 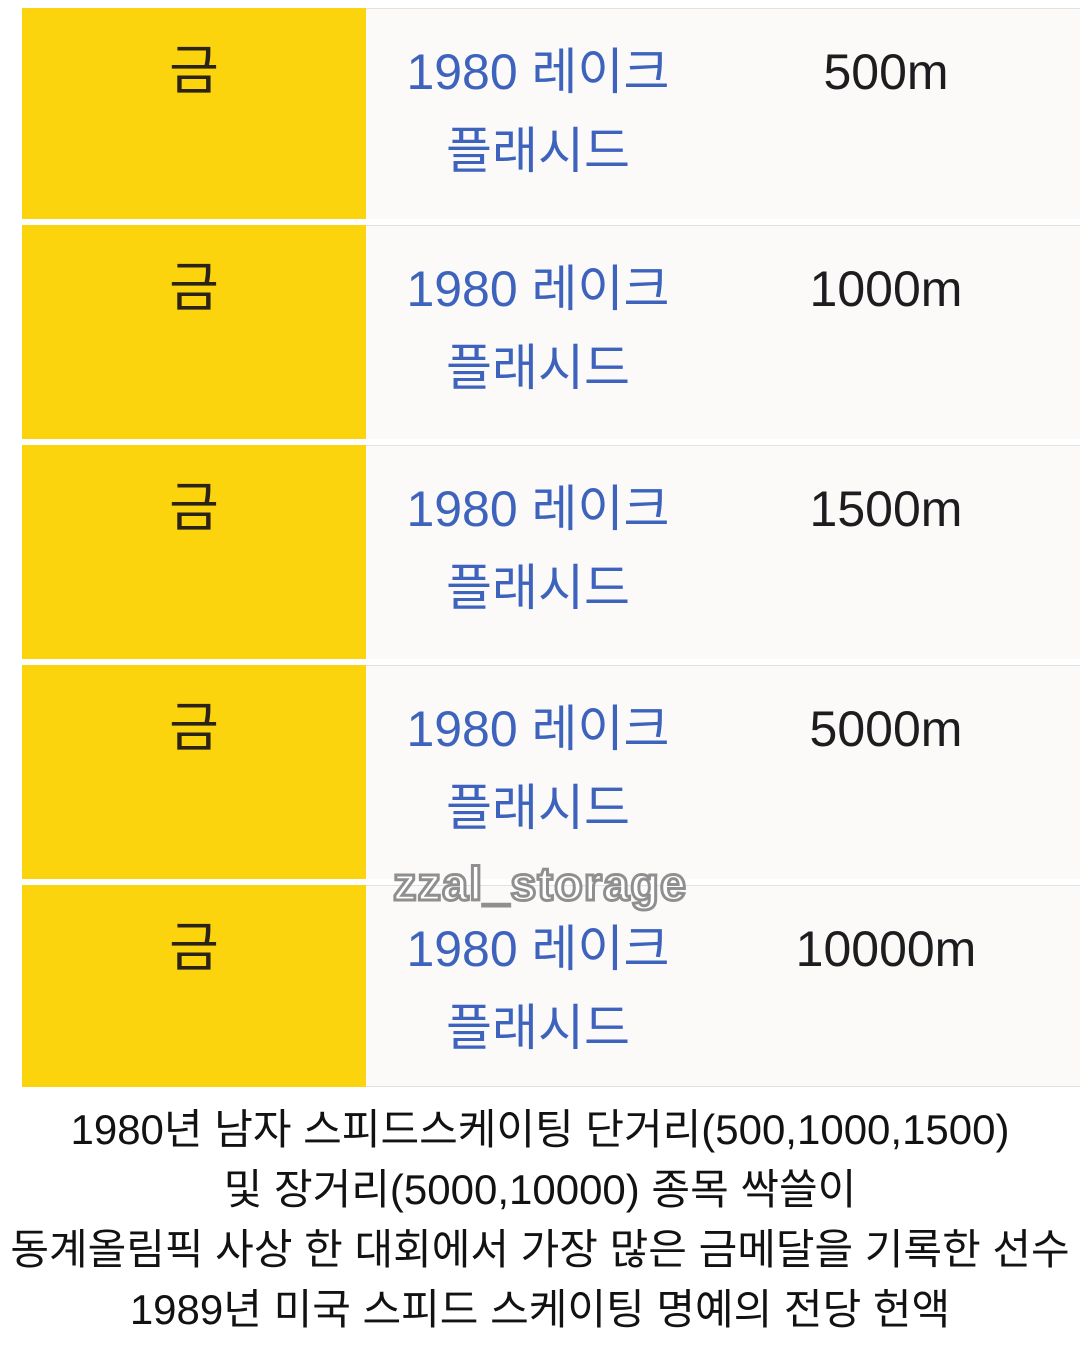 I want to click on distance-value: 10000m, so click(x=886, y=949).